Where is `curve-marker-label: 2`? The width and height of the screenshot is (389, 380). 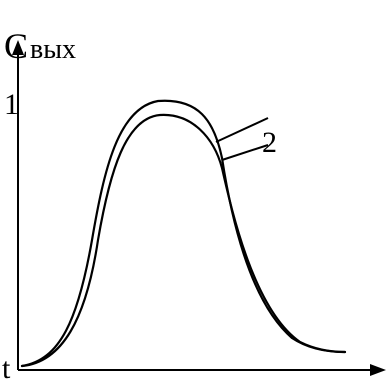 curve-marker-label: 2 is located at coordinates (269, 142).